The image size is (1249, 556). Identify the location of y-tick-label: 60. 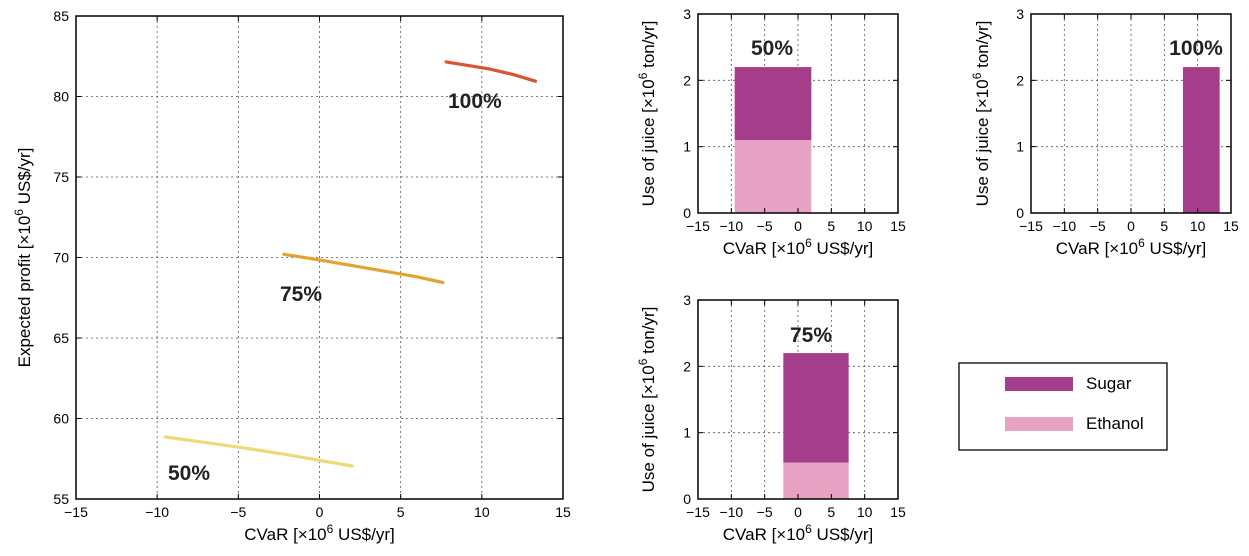
(61, 419).